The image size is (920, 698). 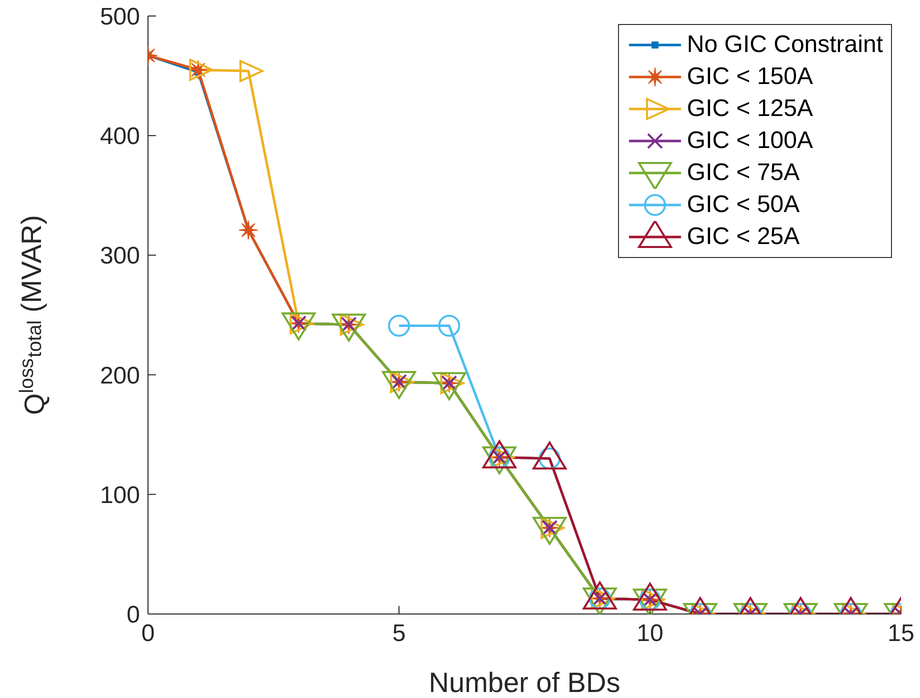 I want to click on legend-label: No GIC Constraint, so click(x=784, y=45).